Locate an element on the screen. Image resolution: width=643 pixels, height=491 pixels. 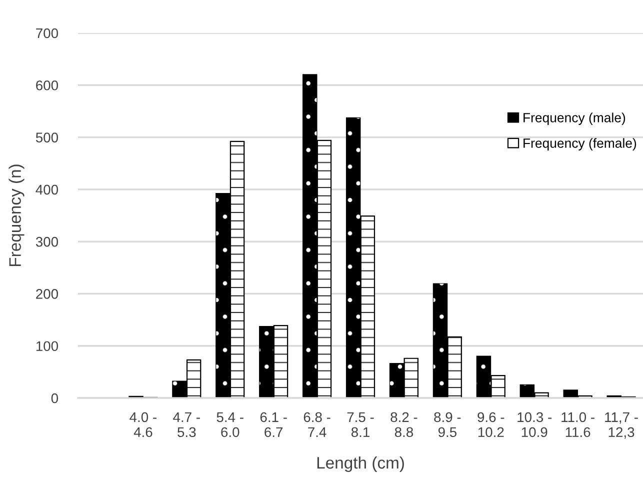
x-tick-label: 4.0 - 4.6 is located at coordinates (143, 425).